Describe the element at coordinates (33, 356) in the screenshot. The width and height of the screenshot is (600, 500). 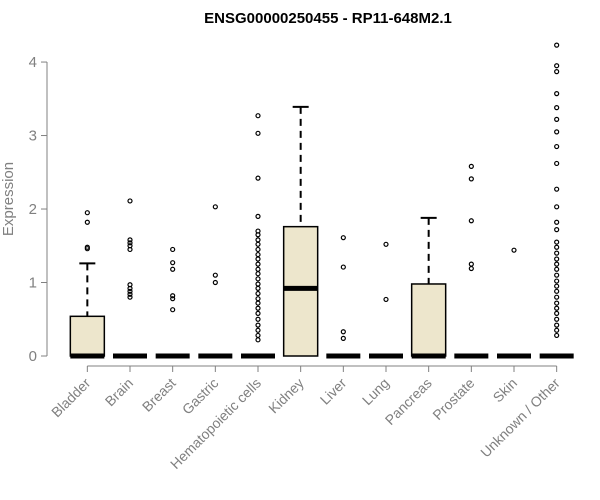
I see `y-tick-label: 0` at that location.